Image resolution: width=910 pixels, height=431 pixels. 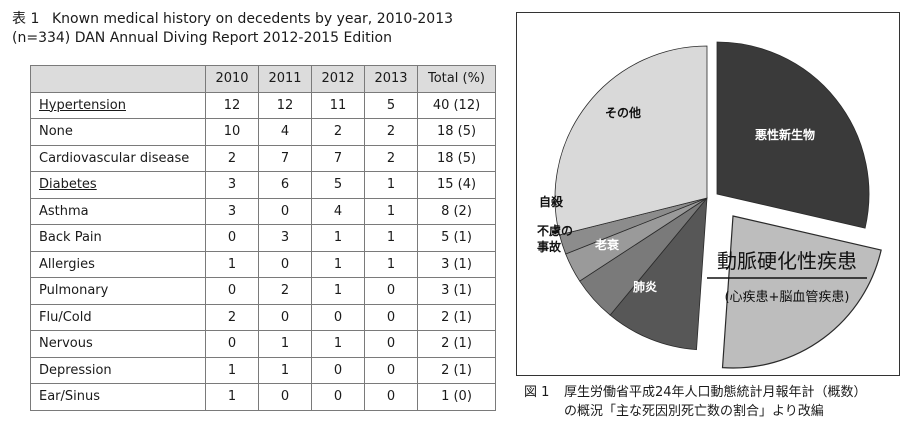 I want to click on label-pneumonia: 肺炎, so click(x=645, y=286).